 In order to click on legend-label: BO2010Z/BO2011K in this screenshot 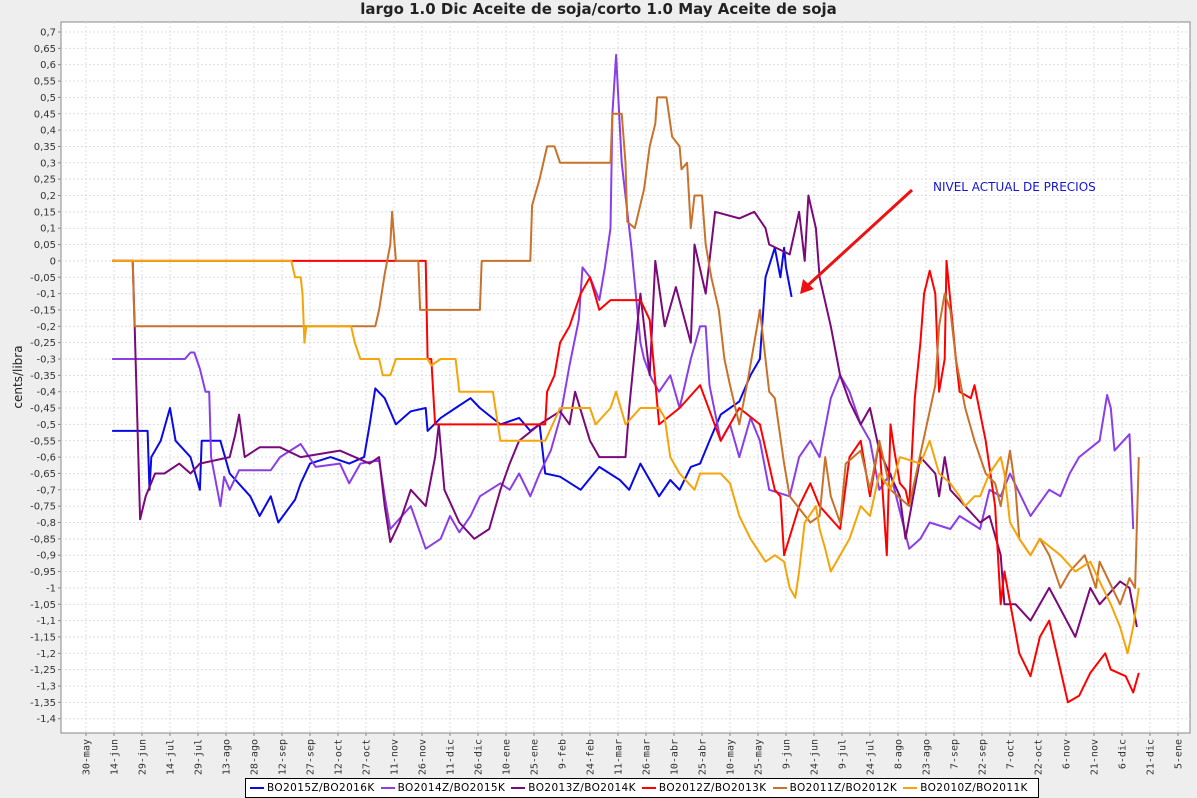, I will do `click(974, 788)`.